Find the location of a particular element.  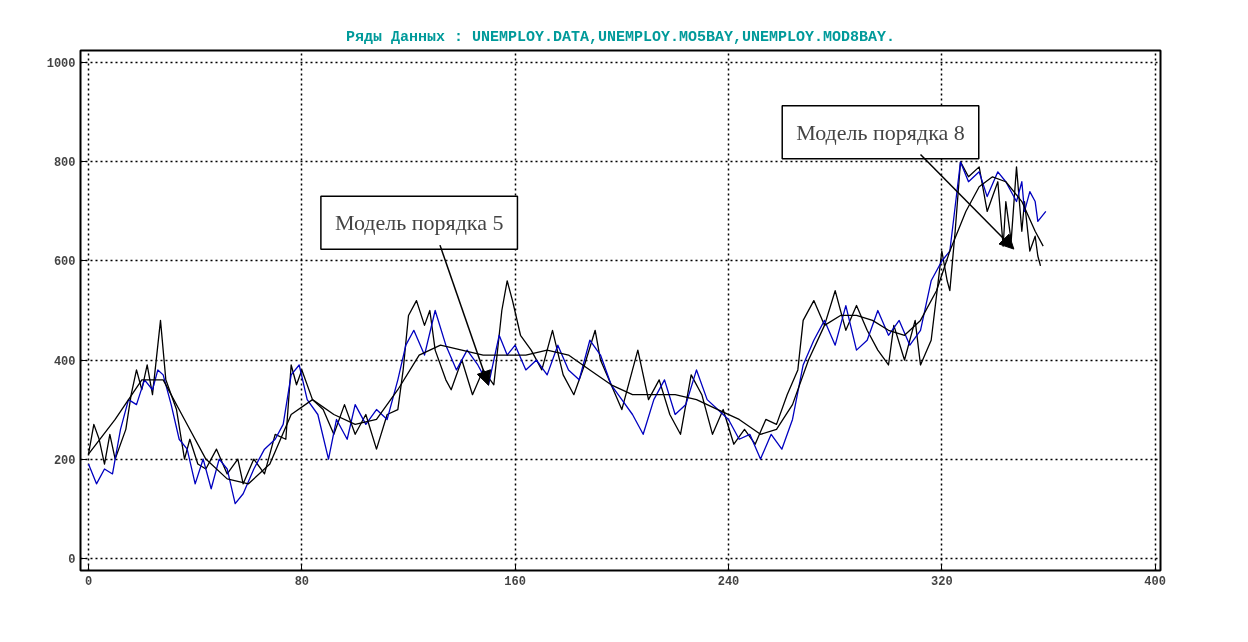

x-tick-label: 240 is located at coordinates (728, 581).